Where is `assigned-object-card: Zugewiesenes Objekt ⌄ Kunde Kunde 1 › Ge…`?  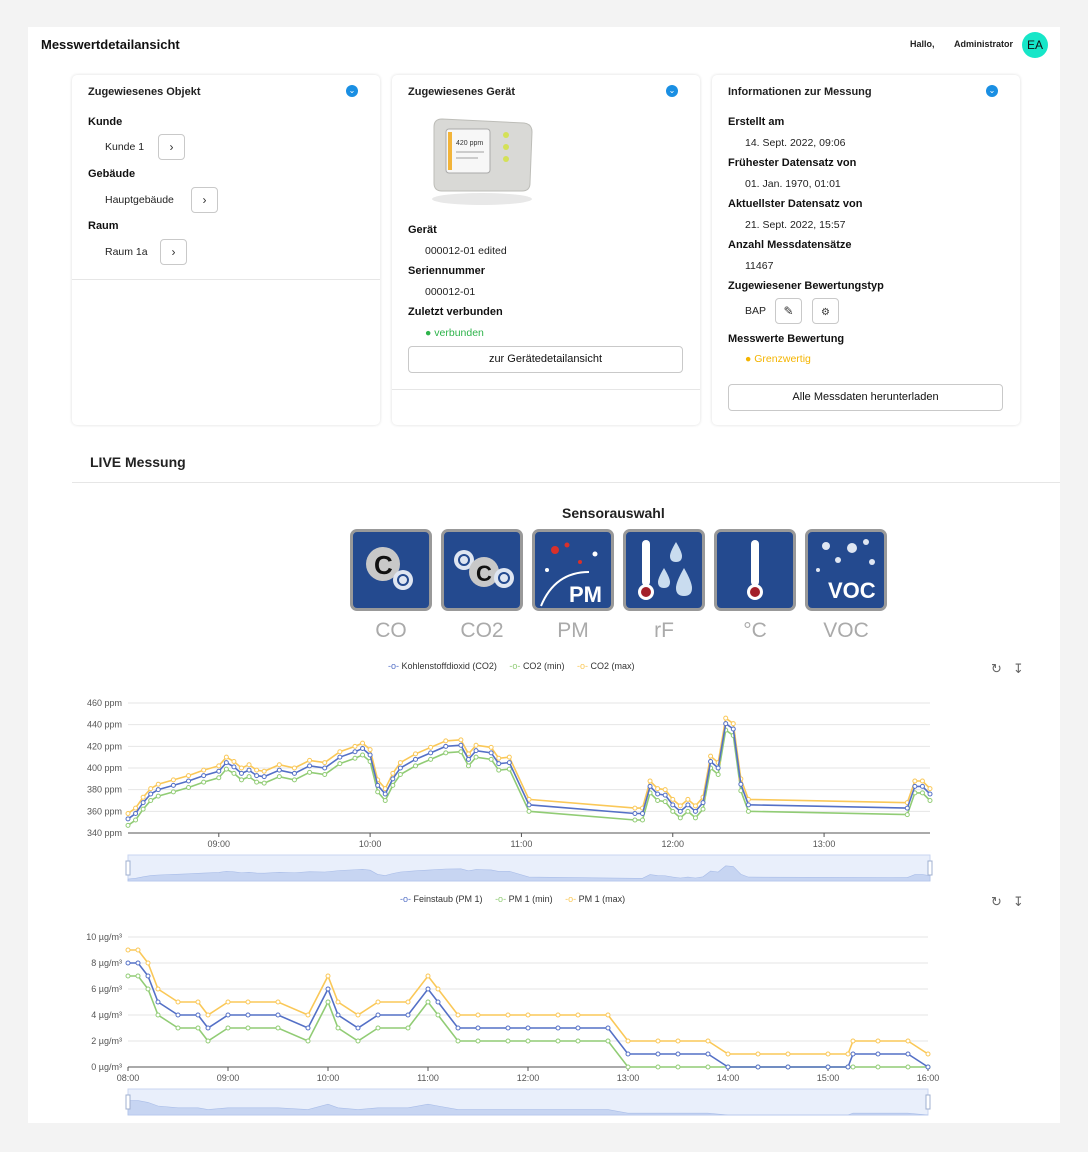 assigned-object-card: Zugewiesenes Objekt ⌄ Kunde Kunde 1 › Ge… is located at coordinates (226, 250).